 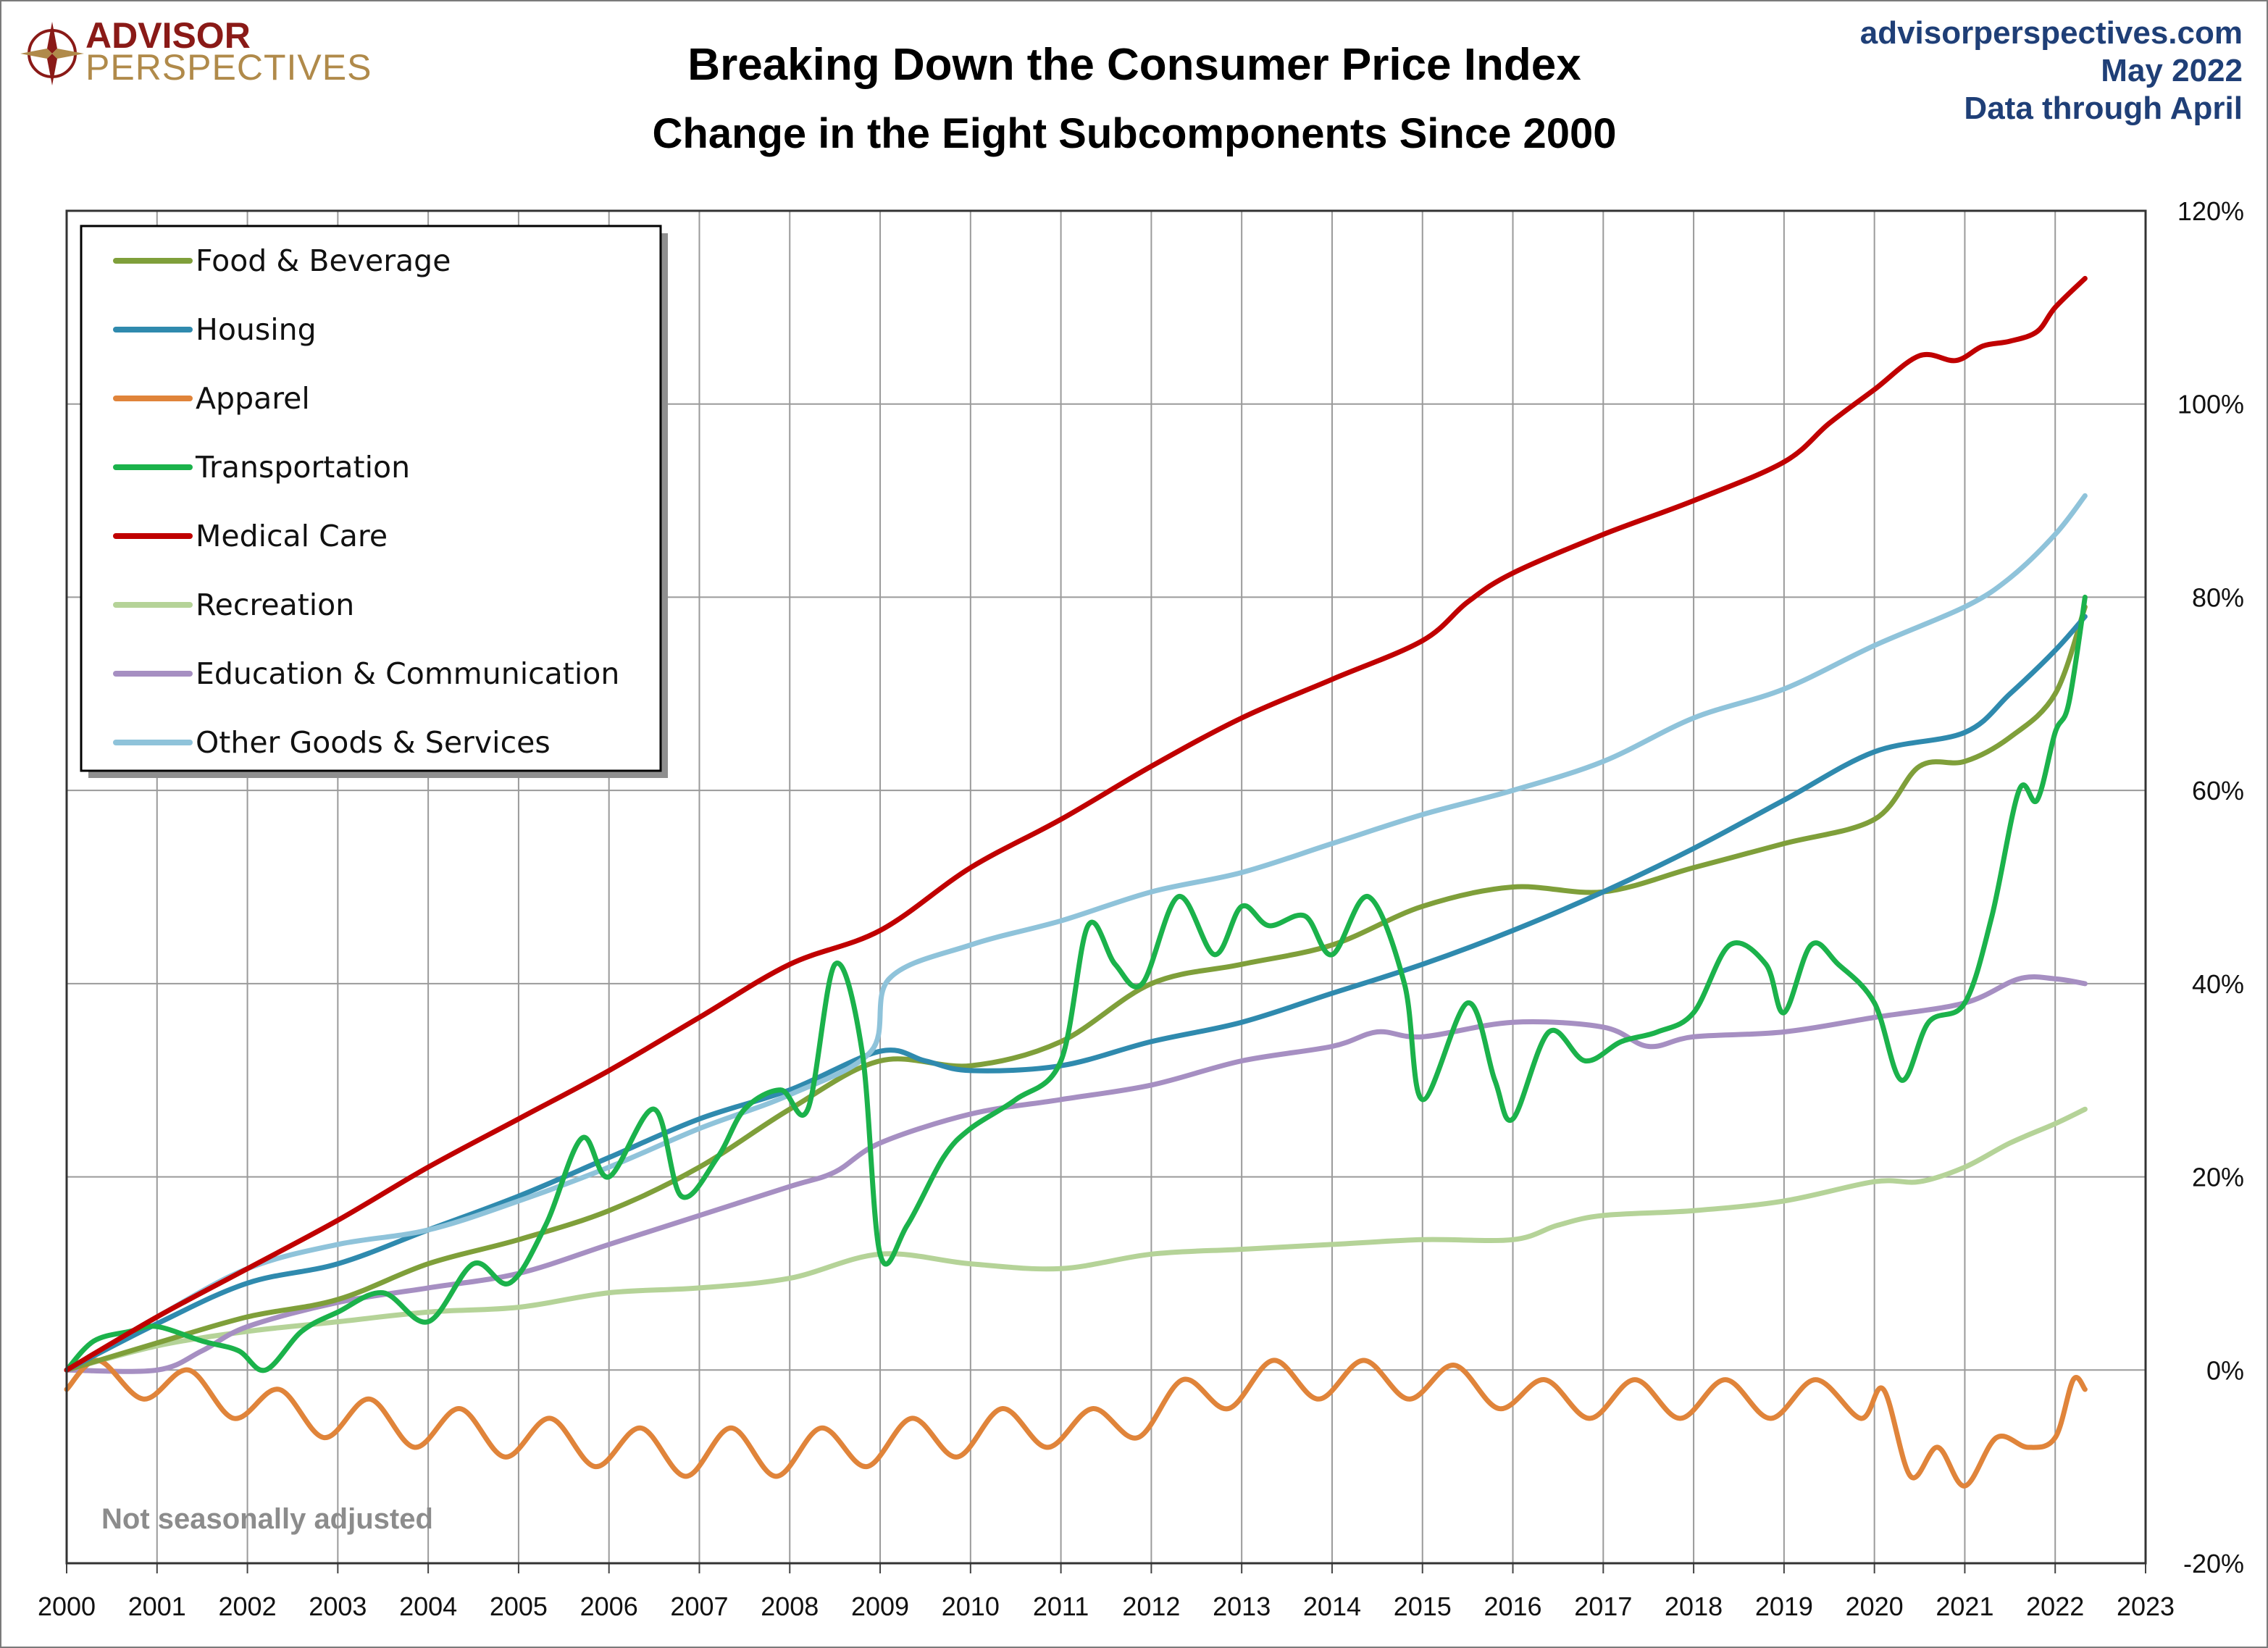 What do you see at coordinates (1242, 1606) in the screenshot?
I see `x-tick-2013: 2013` at bounding box center [1242, 1606].